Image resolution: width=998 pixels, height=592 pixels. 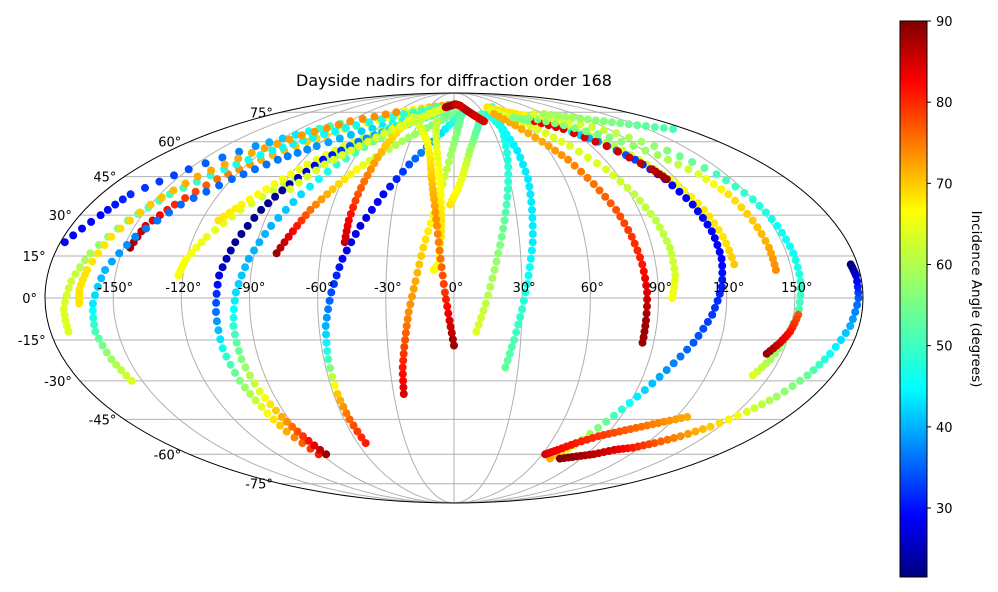 I want to click on lon-tick-label: -150°, so click(x=115, y=288).